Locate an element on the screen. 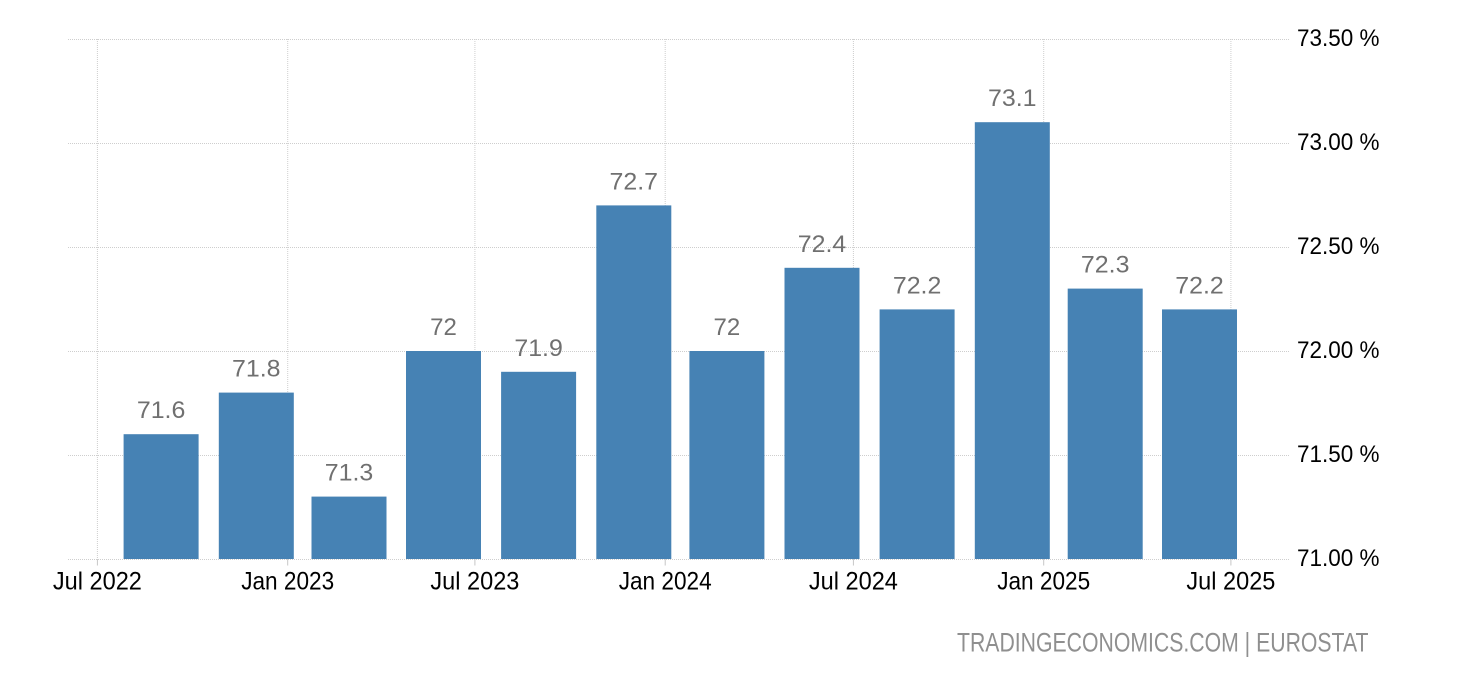  svg-text: 72.7 is located at coordinates (634, 181).